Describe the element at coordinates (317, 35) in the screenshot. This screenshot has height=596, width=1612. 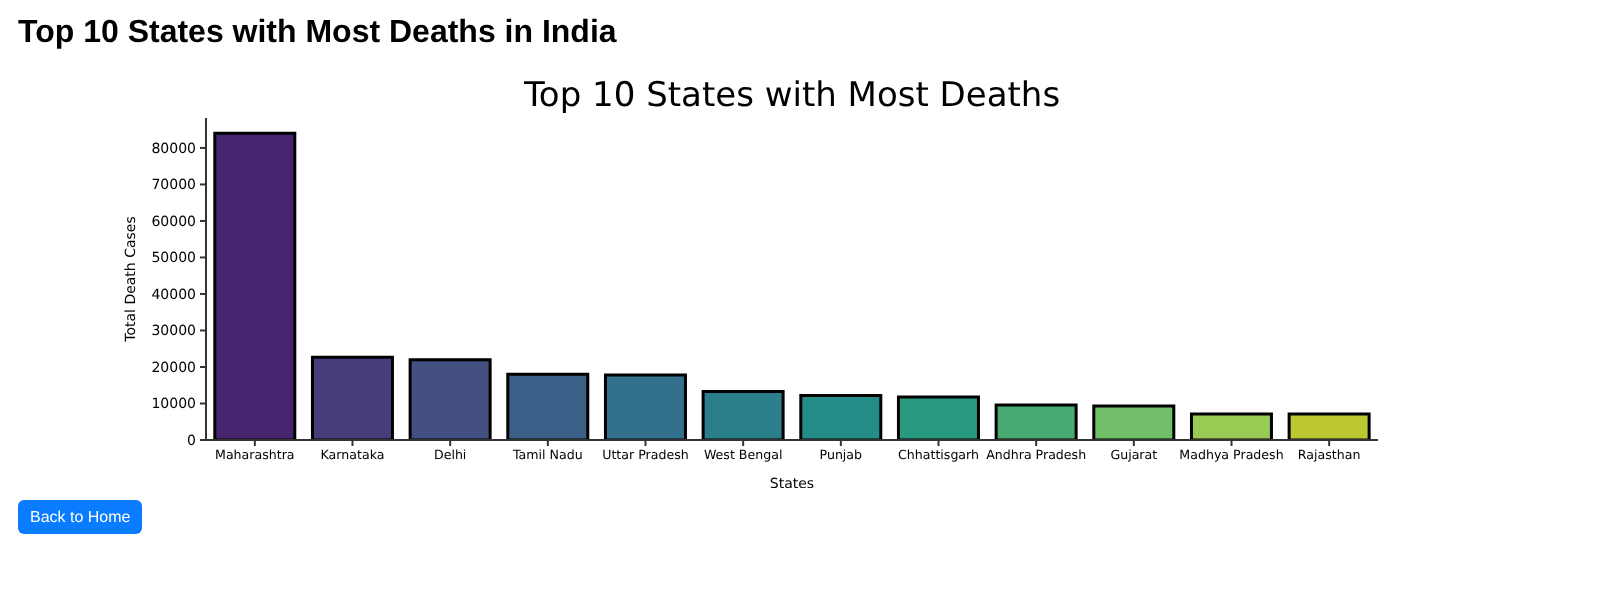
I see `text: Top 10 States with Most Deaths in India` at that location.